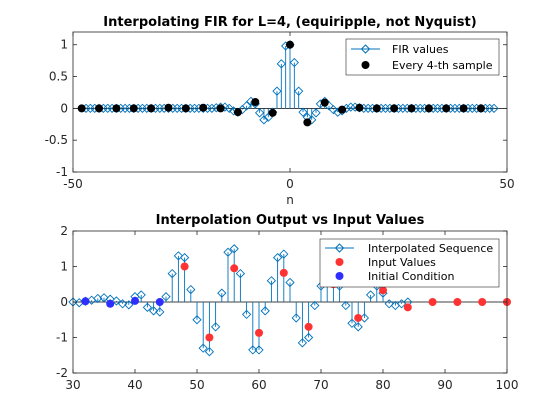 Image resolution: width=560 pixels, height=420 pixels. Describe the element at coordinates (73, 184) in the screenshot. I see `x-tick-label: -50` at that location.